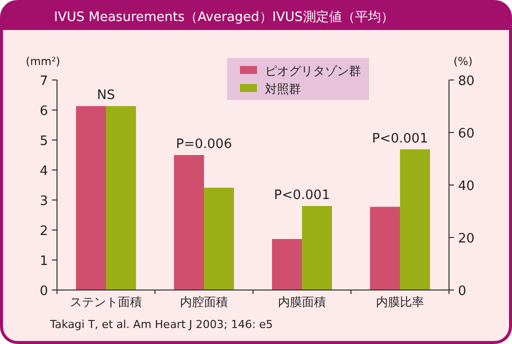 This screenshot has height=344, width=512. Describe the element at coordinates (466, 186) in the screenshot. I see `y2-tick-label: 40` at that location.